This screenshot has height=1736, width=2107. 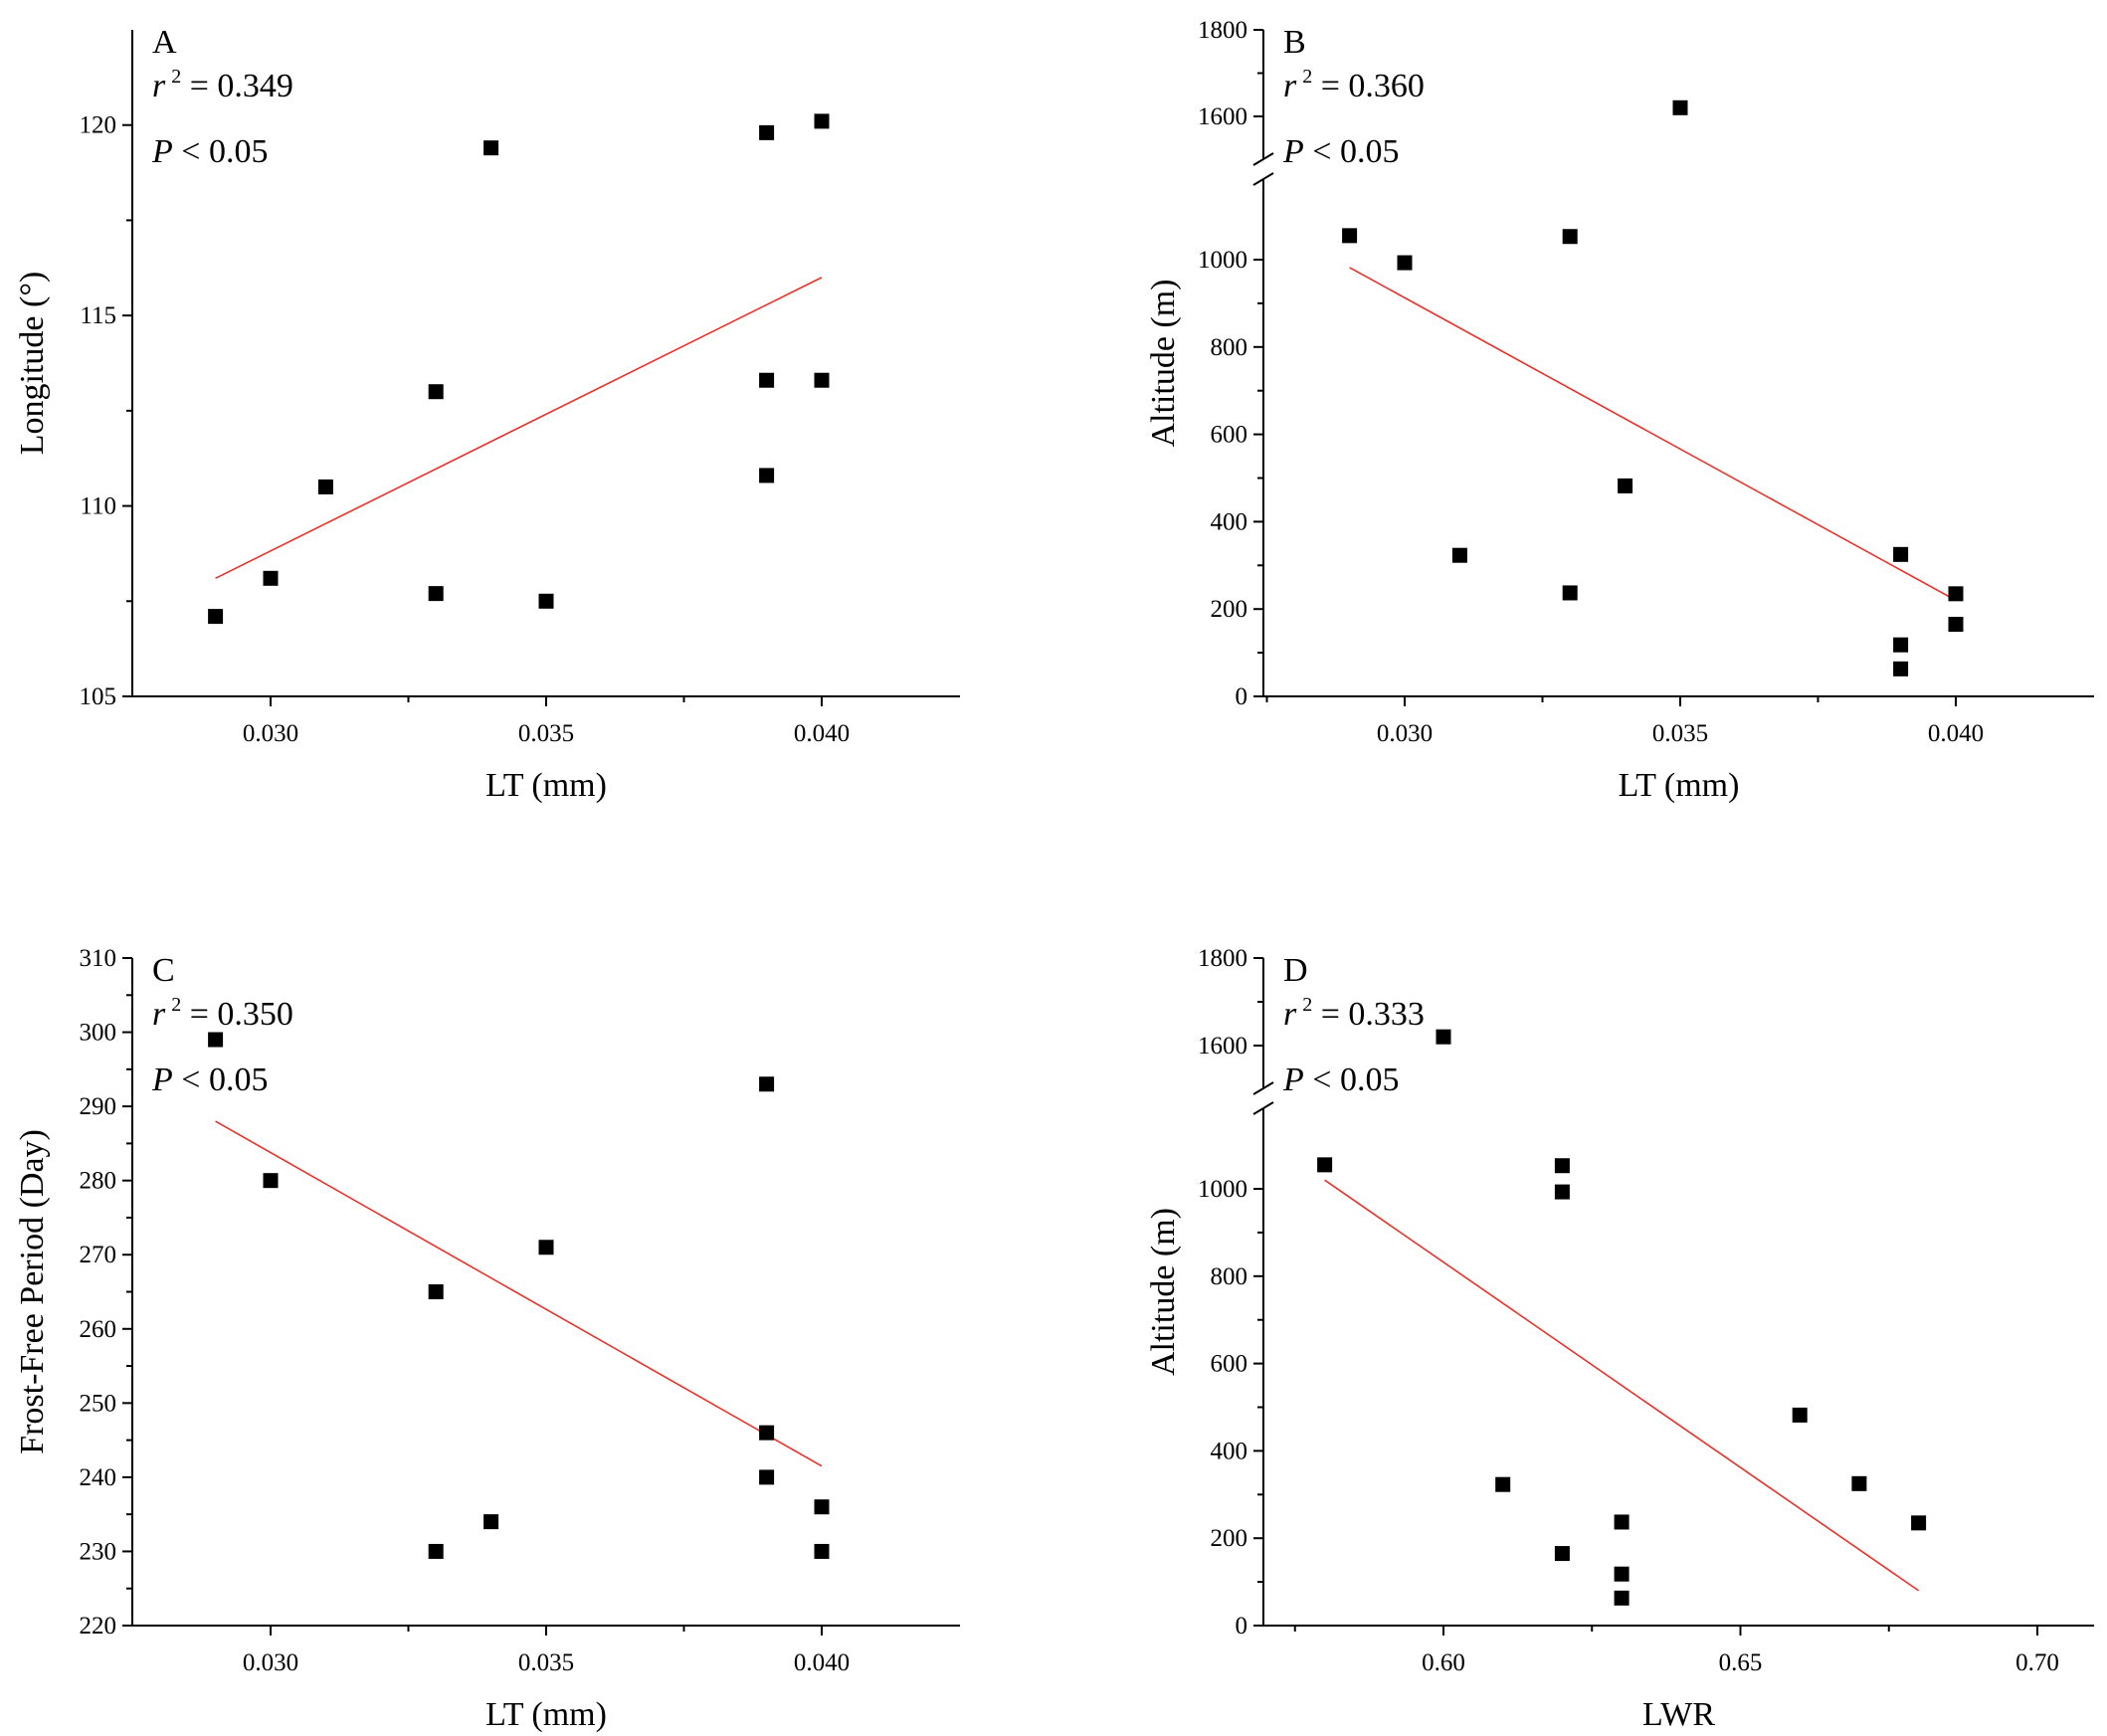 I want to click on x-tick-label: 0.60, so click(x=1443, y=1663).